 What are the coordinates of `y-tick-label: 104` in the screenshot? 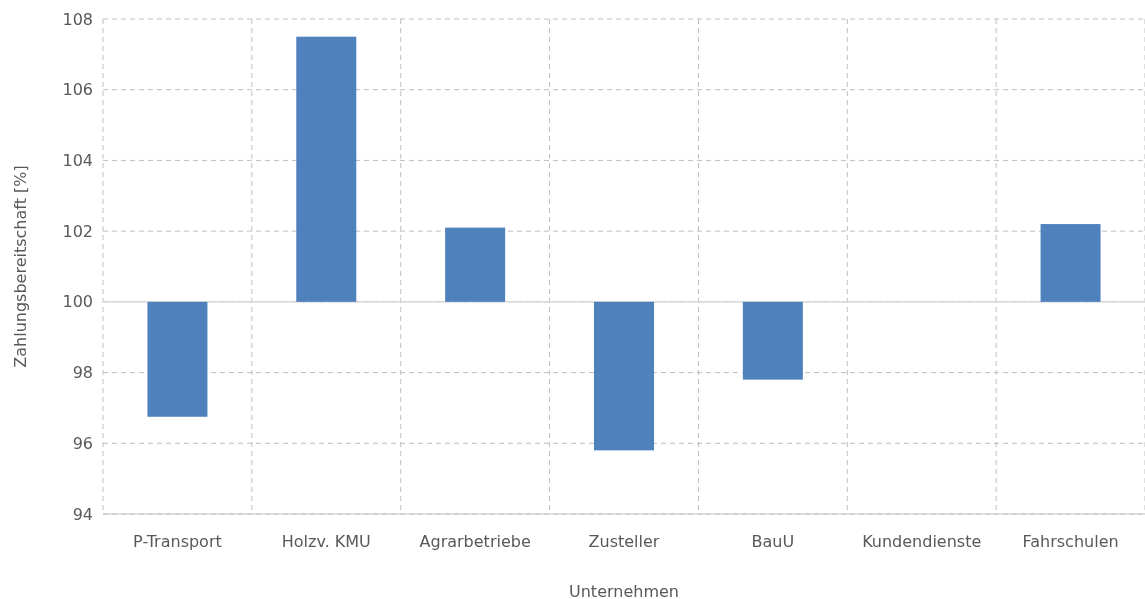 It's located at (77, 161).